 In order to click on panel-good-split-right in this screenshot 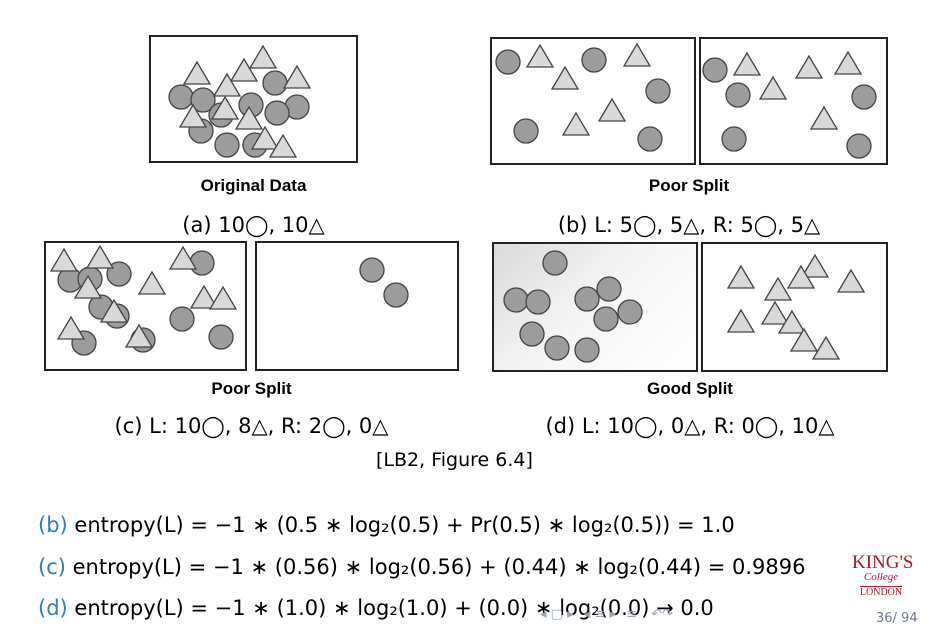, I will do `click(794, 307)`.